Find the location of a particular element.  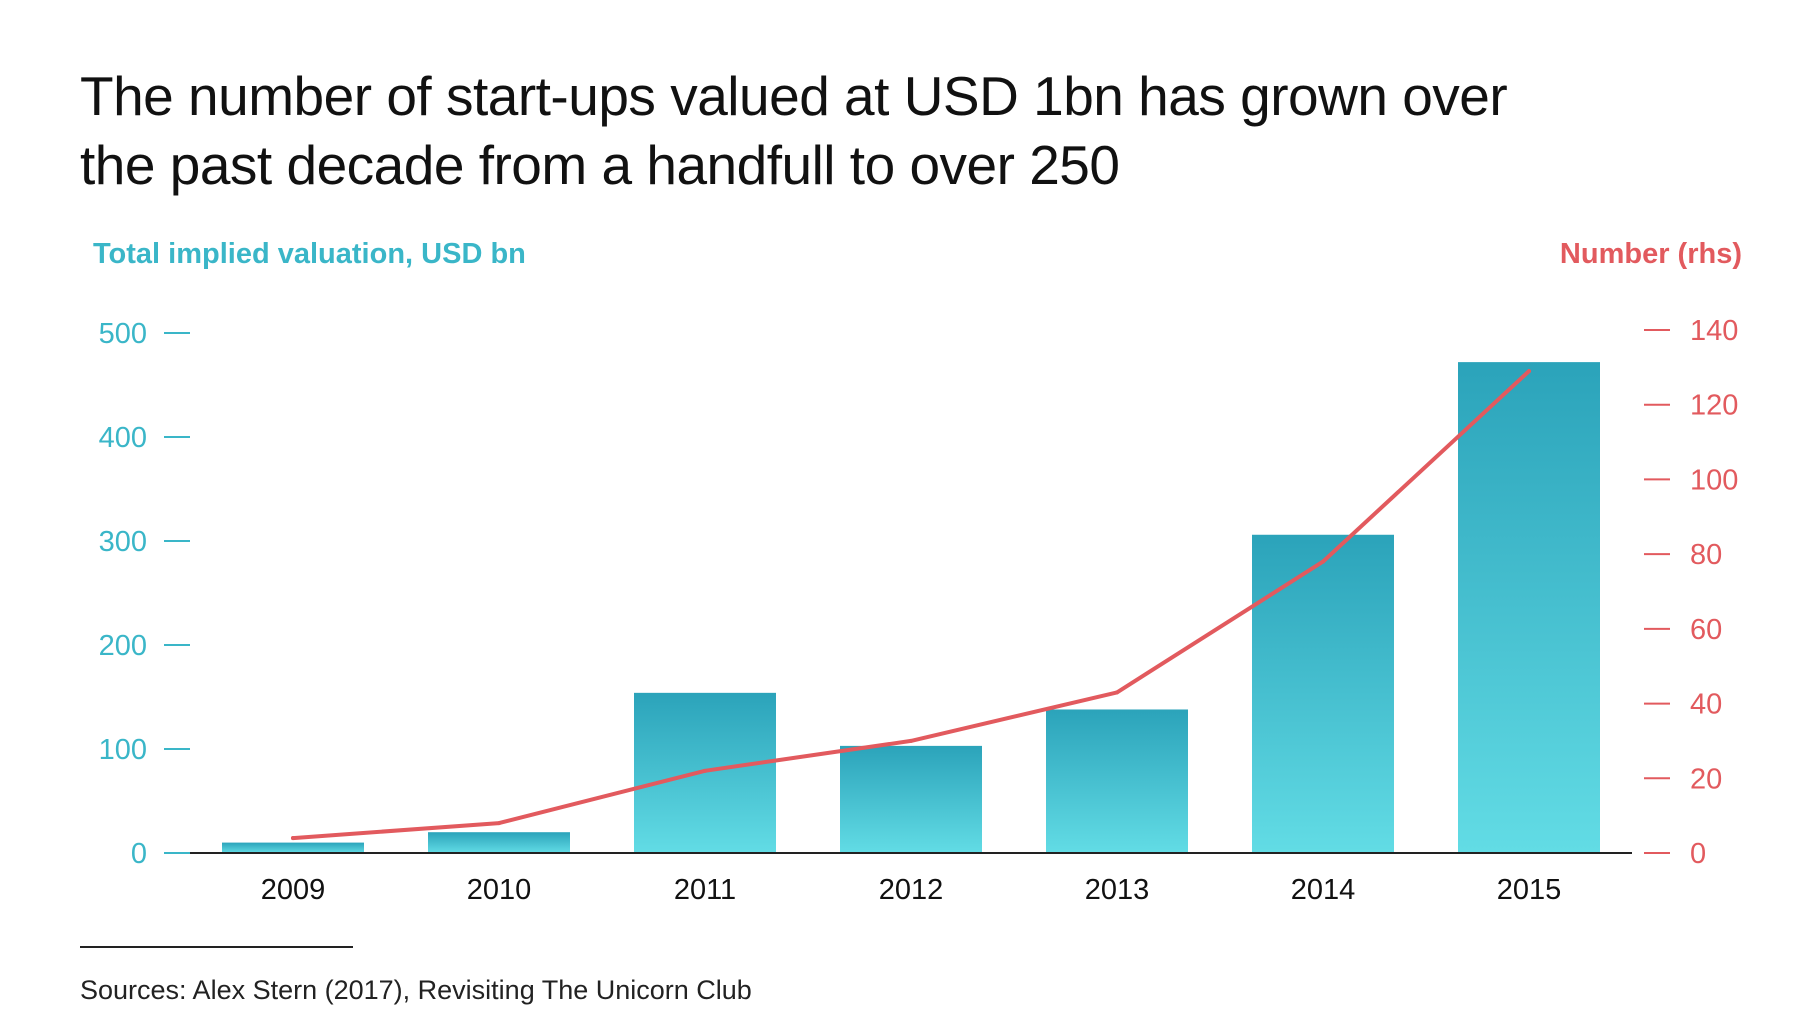

bar-2015 is located at coordinates (1529, 607).